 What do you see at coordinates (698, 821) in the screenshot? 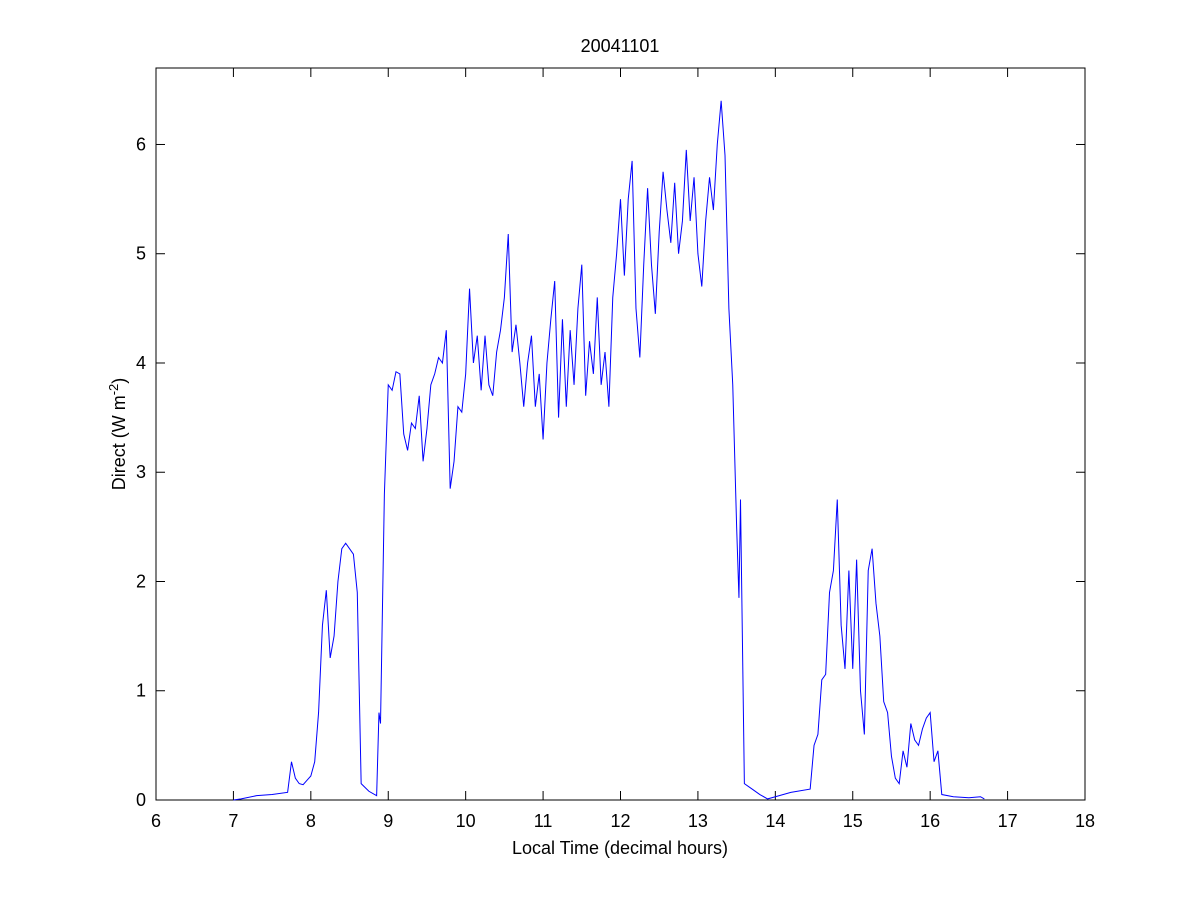
I see `x-tick-label: 13` at bounding box center [698, 821].